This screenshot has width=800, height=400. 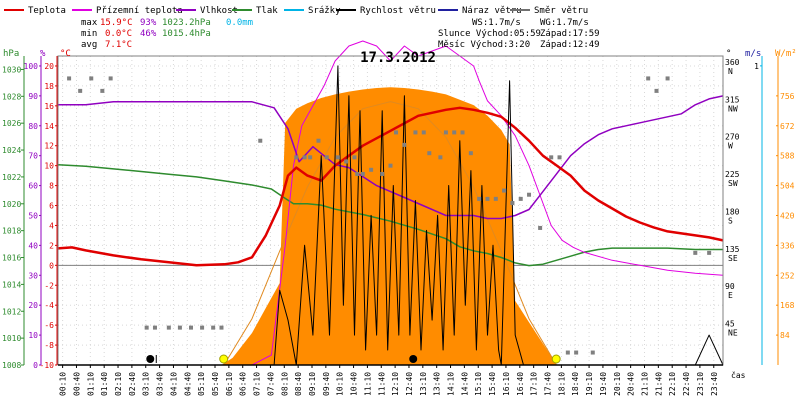 What do you see at coordinates (284, 384) in the screenshot?
I see `x-tick-label: 08:10` at bounding box center [284, 384].